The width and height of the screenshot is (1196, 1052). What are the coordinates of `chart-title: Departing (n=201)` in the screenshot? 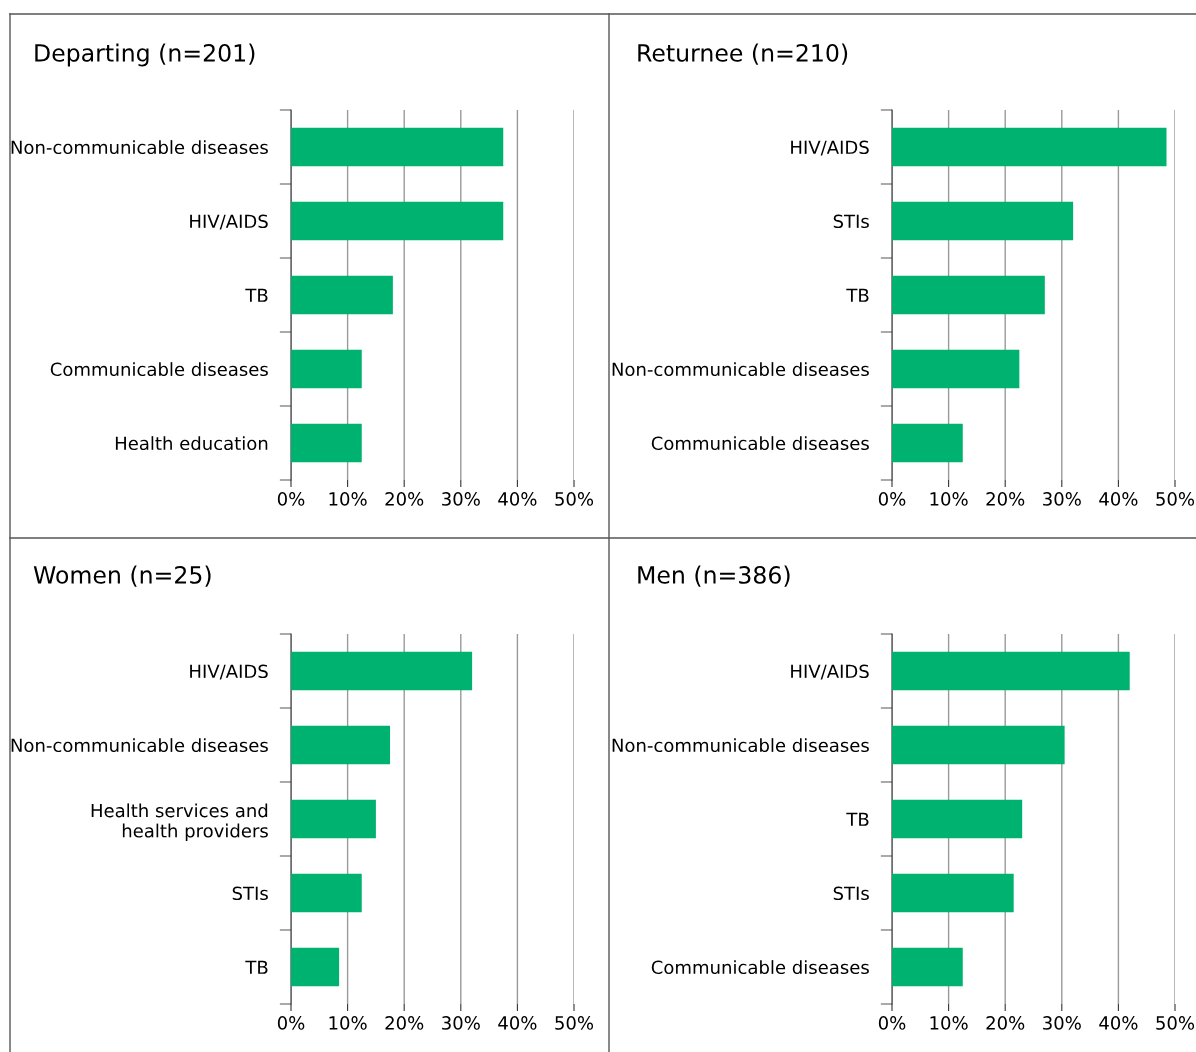 It's located at (145, 55).